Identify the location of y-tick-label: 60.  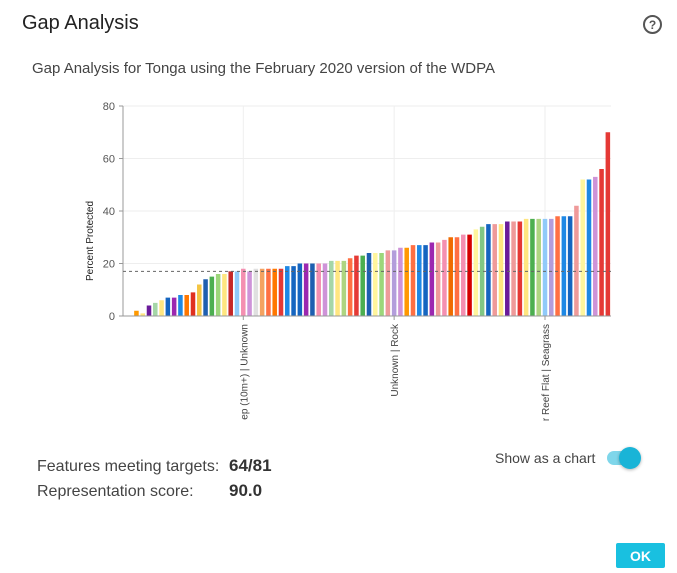
(109, 160).